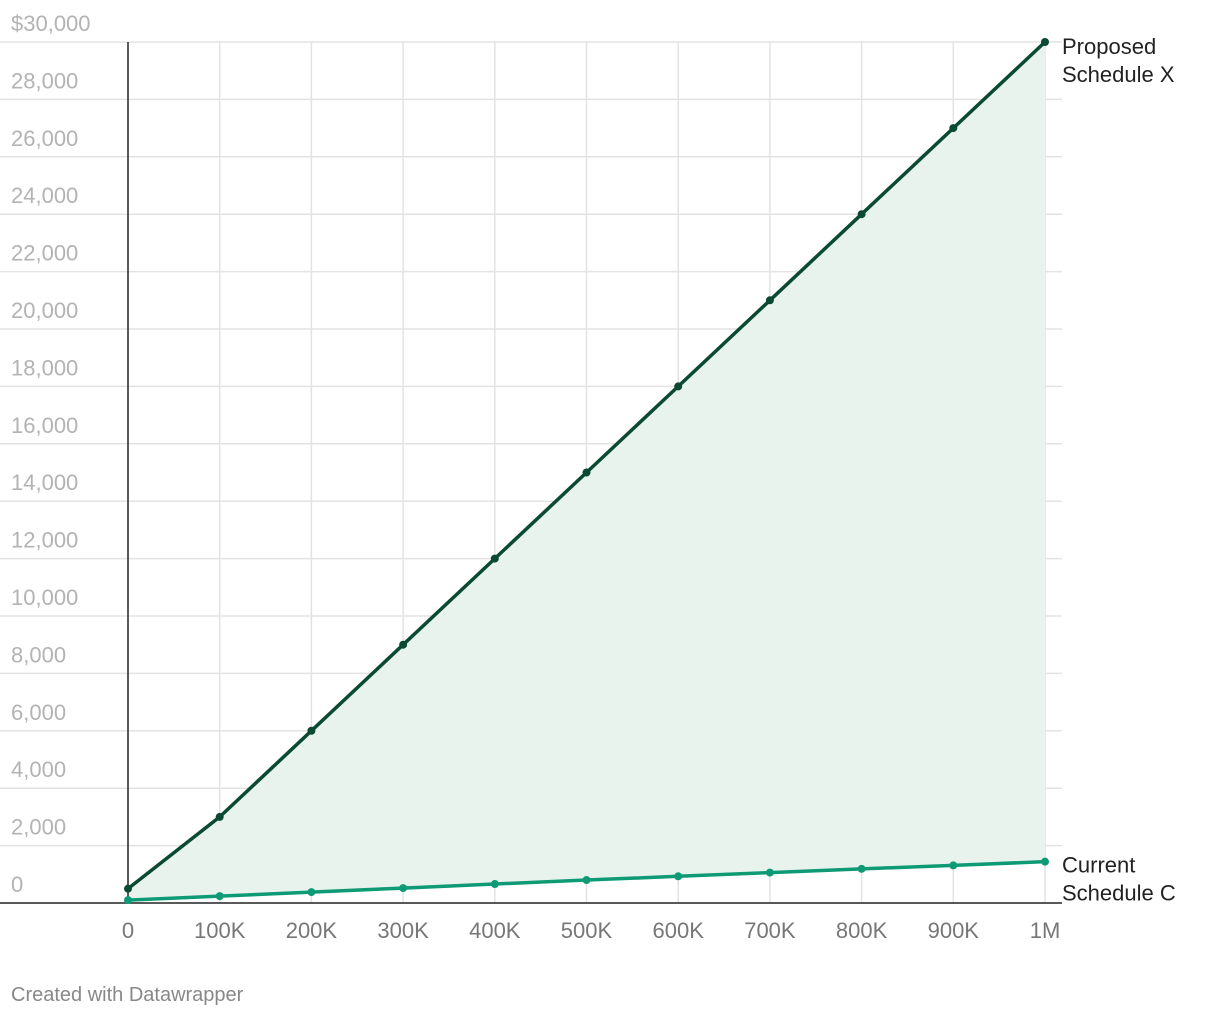 This screenshot has height=1020, width=1220. I want to click on y-tick-label: 28,000, so click(44, 80).